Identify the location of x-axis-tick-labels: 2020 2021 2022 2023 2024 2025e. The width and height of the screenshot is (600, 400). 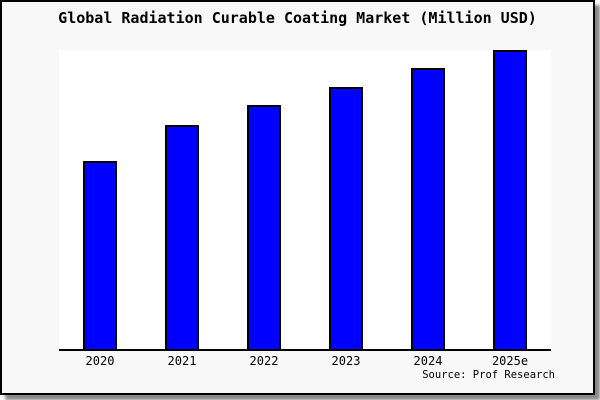
(305, 361).